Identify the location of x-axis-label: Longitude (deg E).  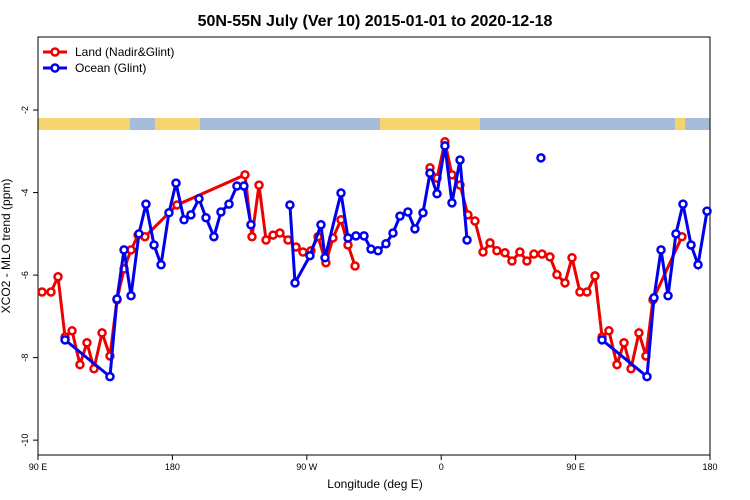
(374, 484).